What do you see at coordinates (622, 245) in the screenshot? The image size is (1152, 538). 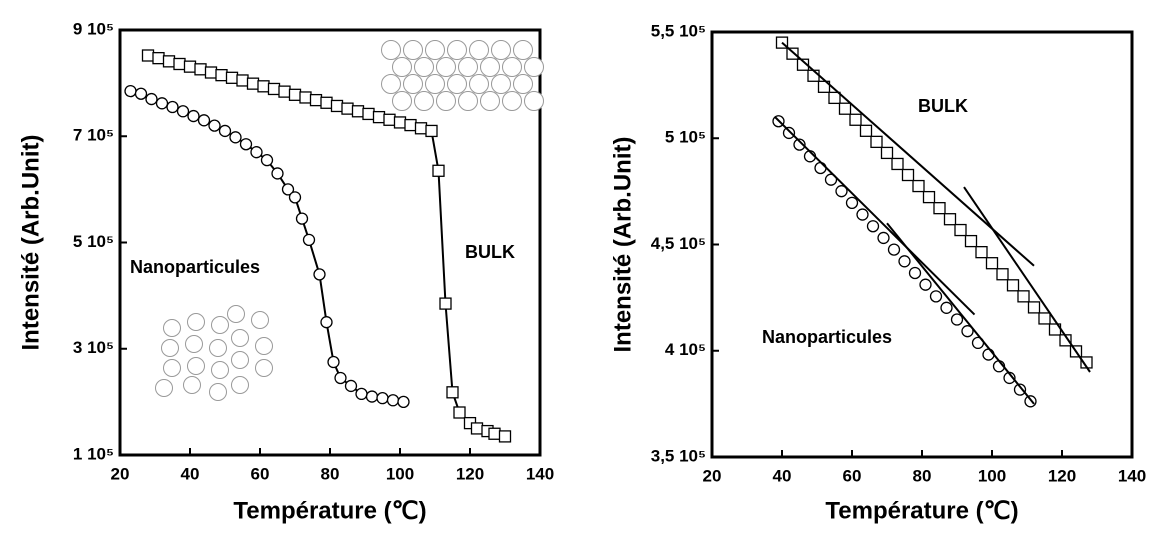 I see `y-axis-title: Intensité (Arb.Unit)` at bounding box center [622, 245].